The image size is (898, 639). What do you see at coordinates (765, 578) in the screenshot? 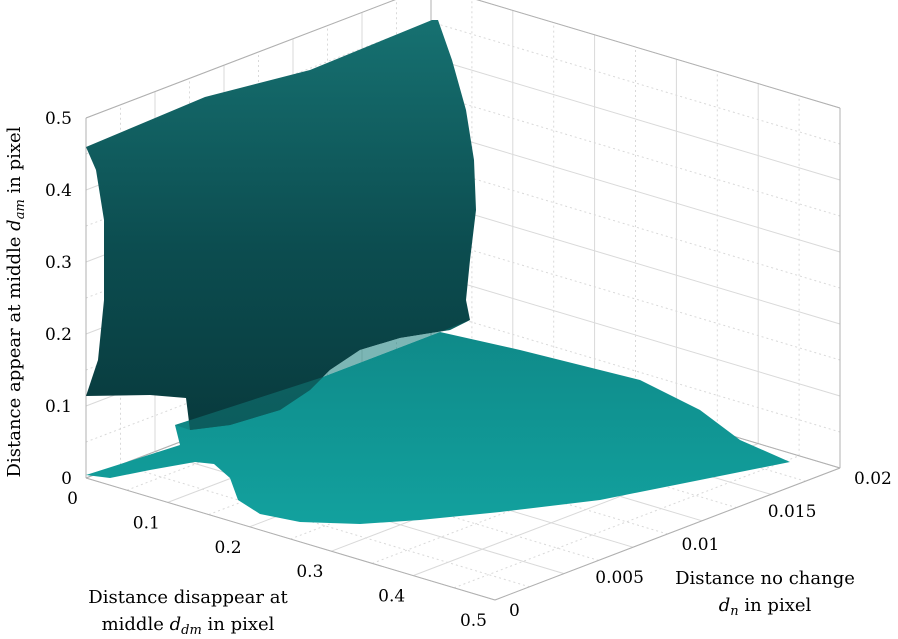
I see `x-axis-label-line1: Distance no change` at bounding box center [765, 578].